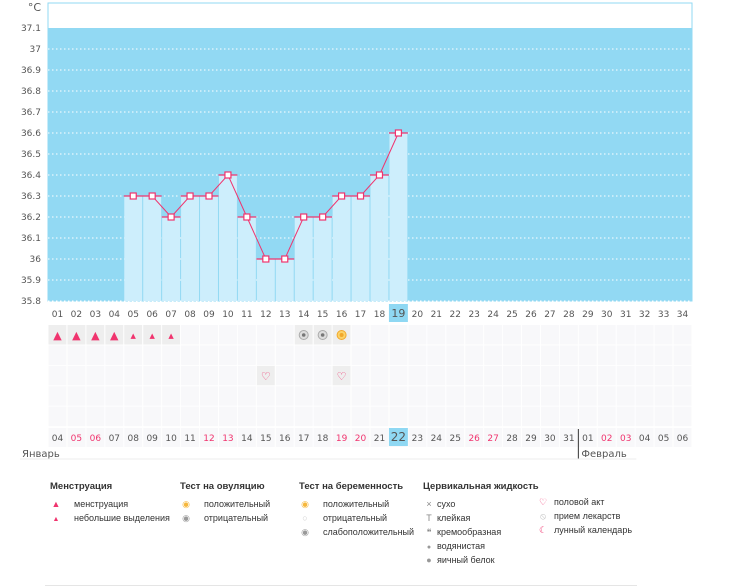 The image size is (731, 587). What do you see at coordinates (305, 532) in the screenshot?
I see `pregnancy-weak-icon: ◉` at bounding box center [305, 532].